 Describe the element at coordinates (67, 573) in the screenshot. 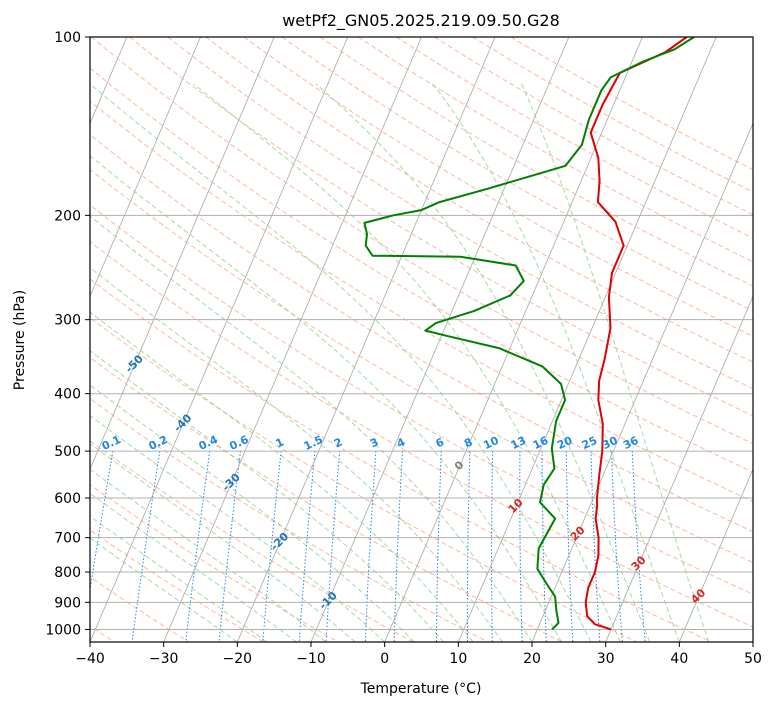

I see `y-tick-label: 800` at that location.